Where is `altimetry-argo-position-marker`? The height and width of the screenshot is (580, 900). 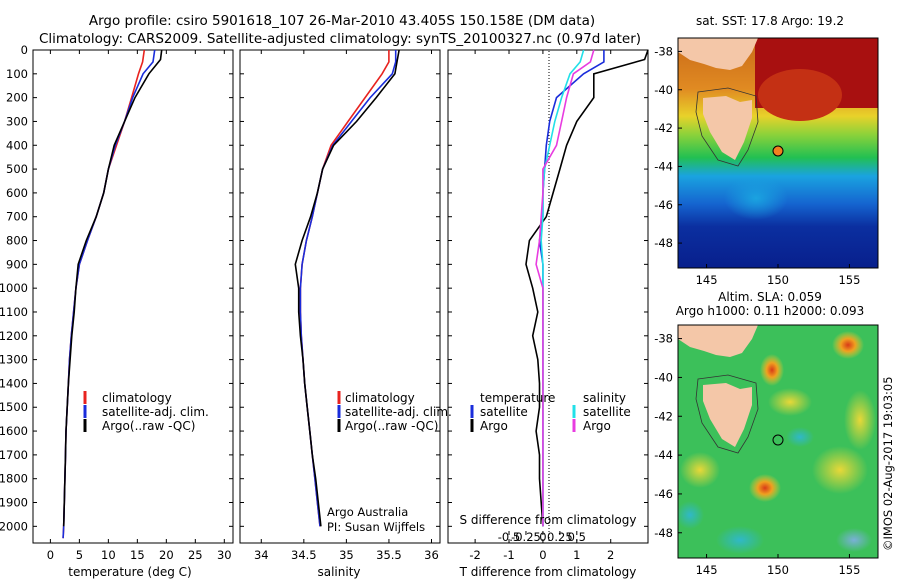
altimetry-argo-position-marker is located at coordinates (778, 440).